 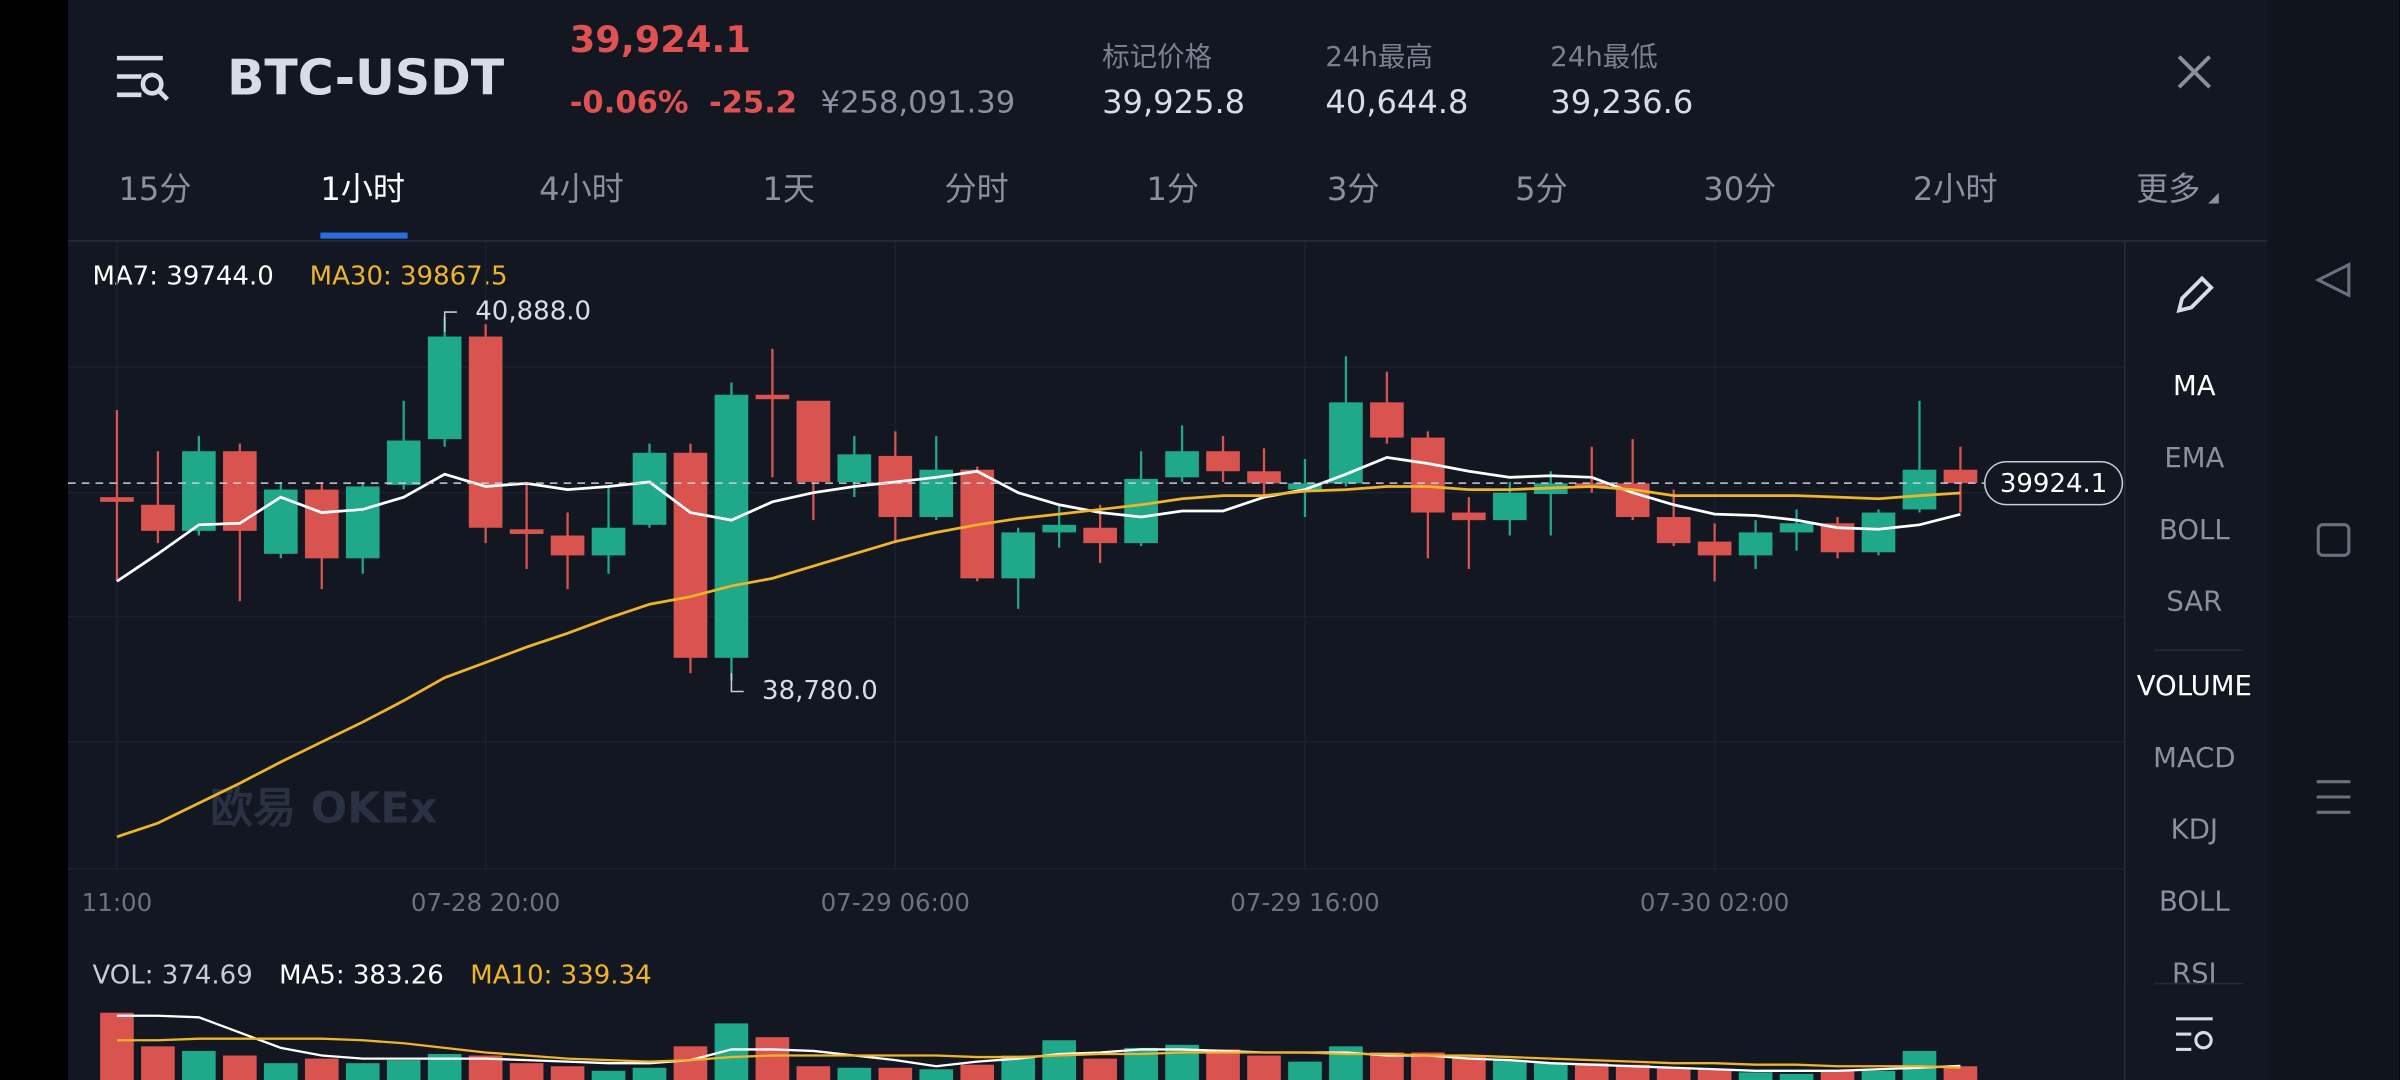 What do you see at coordinates (2194, 830) in the screenshot?
I see `indicator: KDJ` at bounding box center [2194, 830].